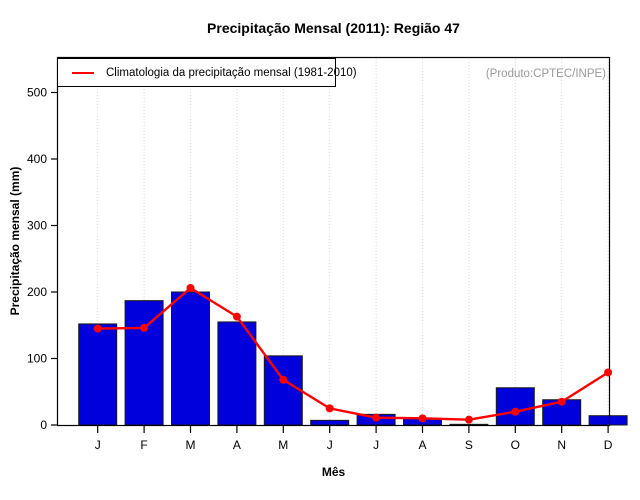  What do you see at coordinates (515, 445) in the screenshot?
I see `x-tick-label-10: O` at bounding box center [515, 445].